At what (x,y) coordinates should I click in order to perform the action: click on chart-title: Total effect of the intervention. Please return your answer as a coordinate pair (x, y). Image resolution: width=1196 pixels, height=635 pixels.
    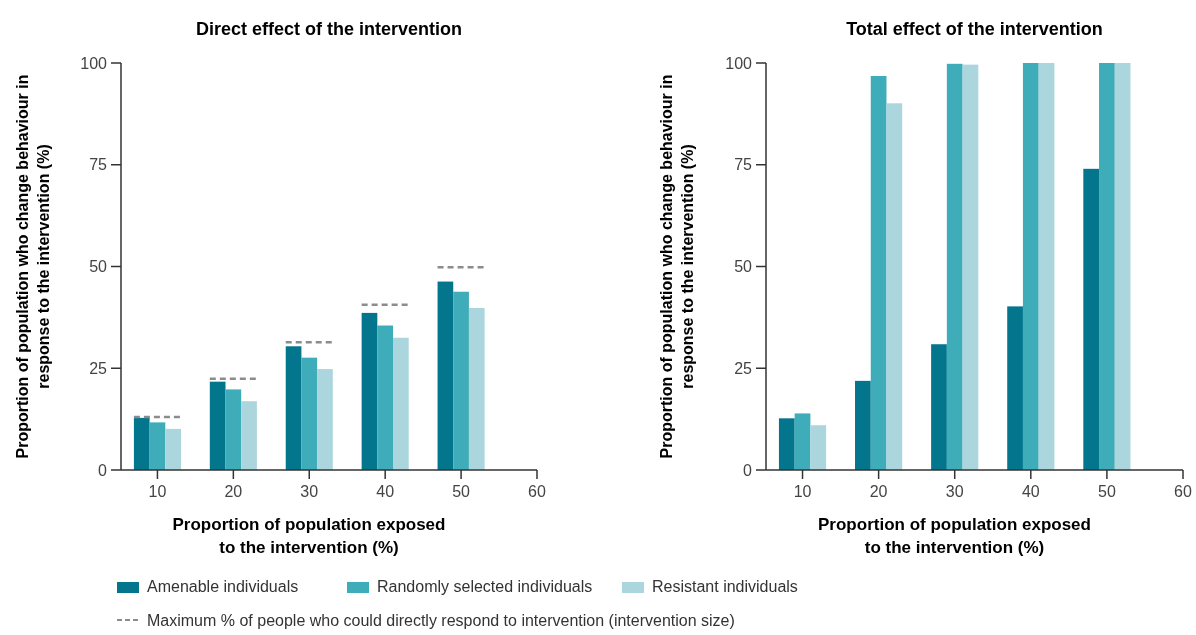
    Looking at the image, I should click on (974, 29).